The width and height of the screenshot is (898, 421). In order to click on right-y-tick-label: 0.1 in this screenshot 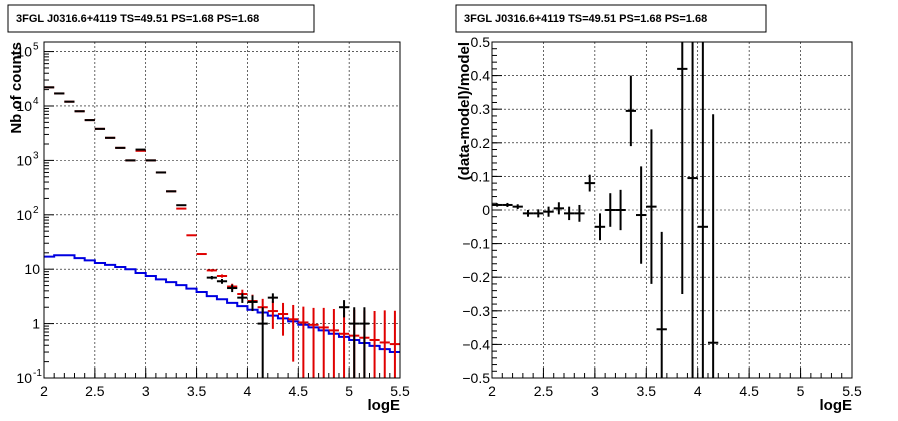, I will do `click(481, 176)`.